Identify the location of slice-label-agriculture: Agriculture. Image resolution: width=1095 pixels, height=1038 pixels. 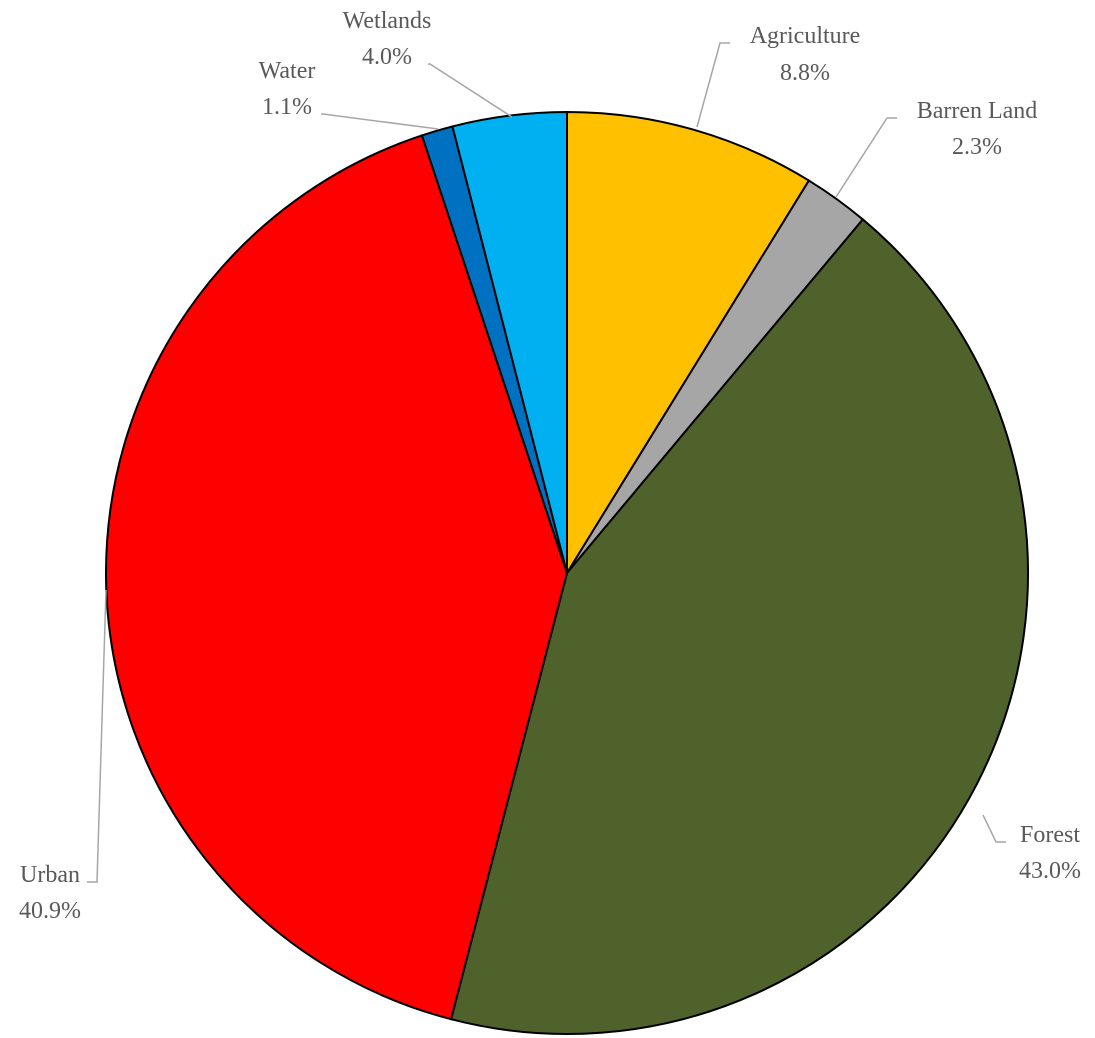
(805, 36).